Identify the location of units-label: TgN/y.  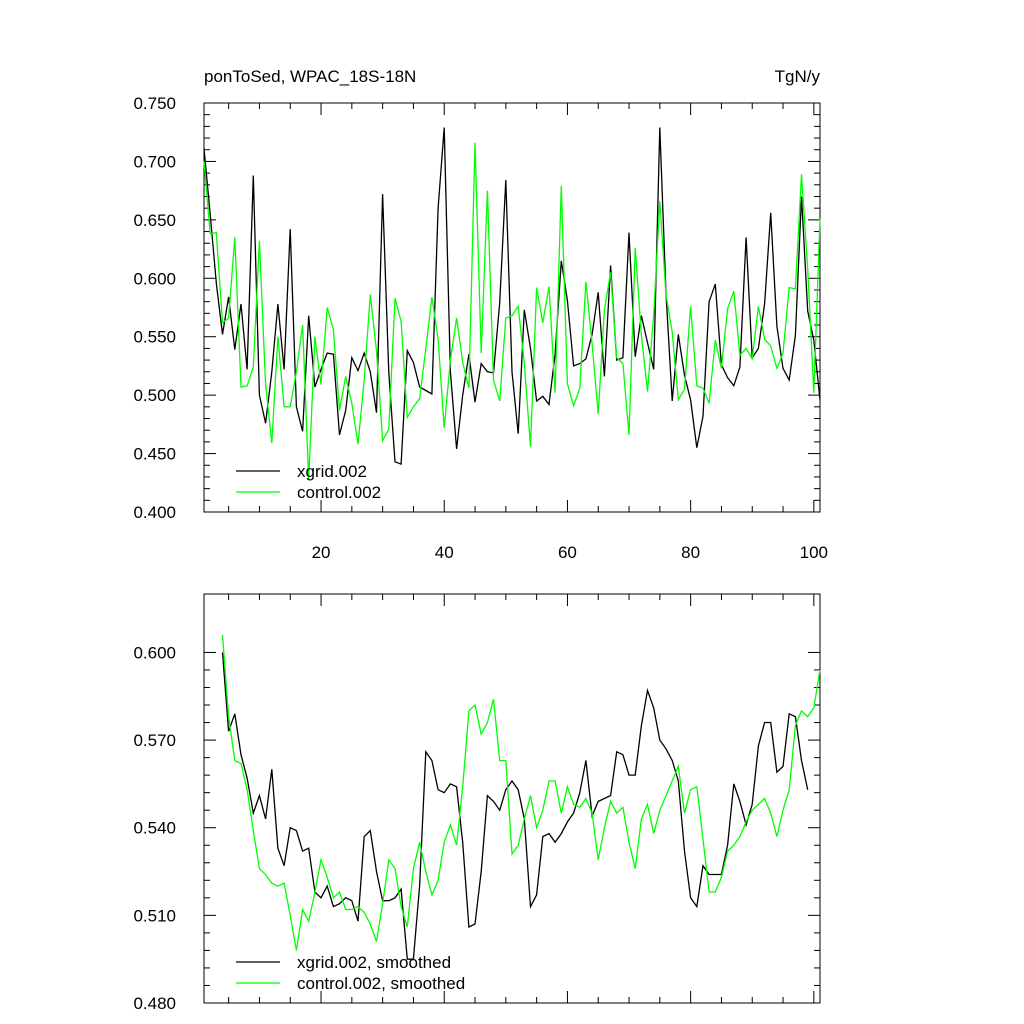
(798, 76).